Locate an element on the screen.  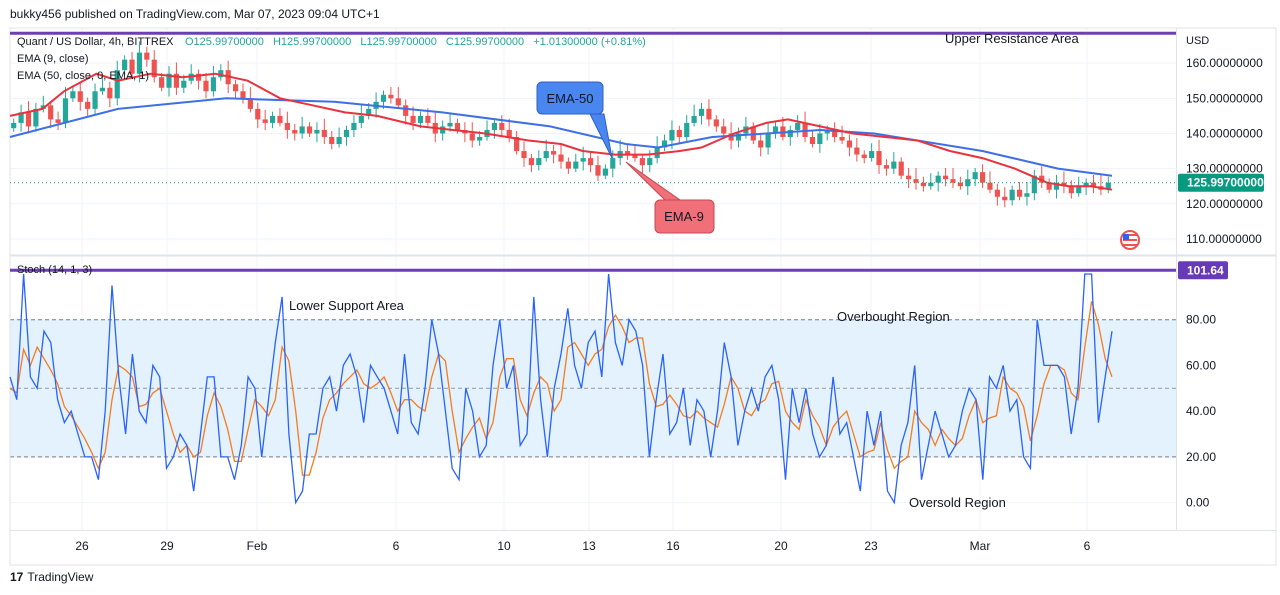
legend-stoch: Stoch (14, 1, 3) is located at coordinates (54, 270).